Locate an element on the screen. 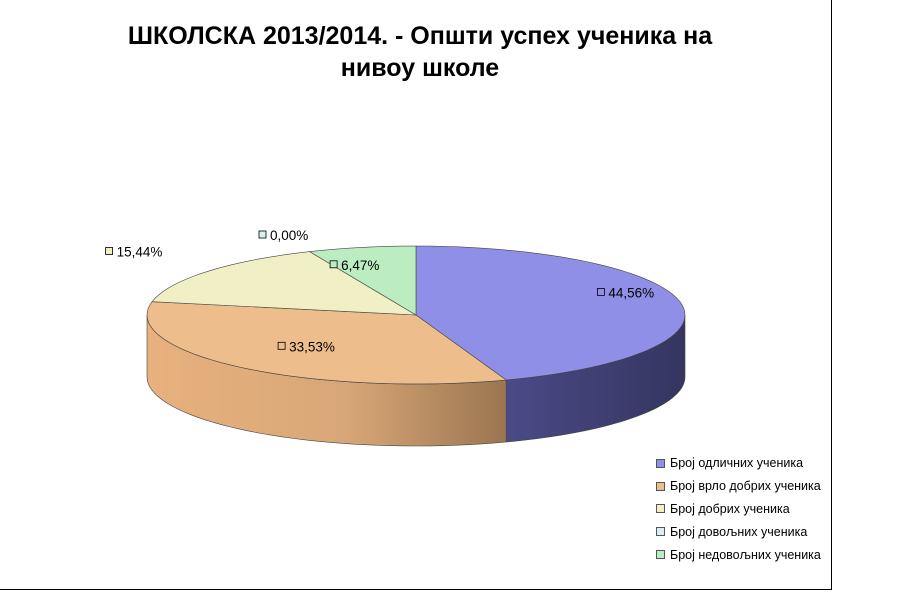 The width and height of the screenshot is (904, 606). legend-label: Број врло добрих ученика is located at coordinates (745, 486).